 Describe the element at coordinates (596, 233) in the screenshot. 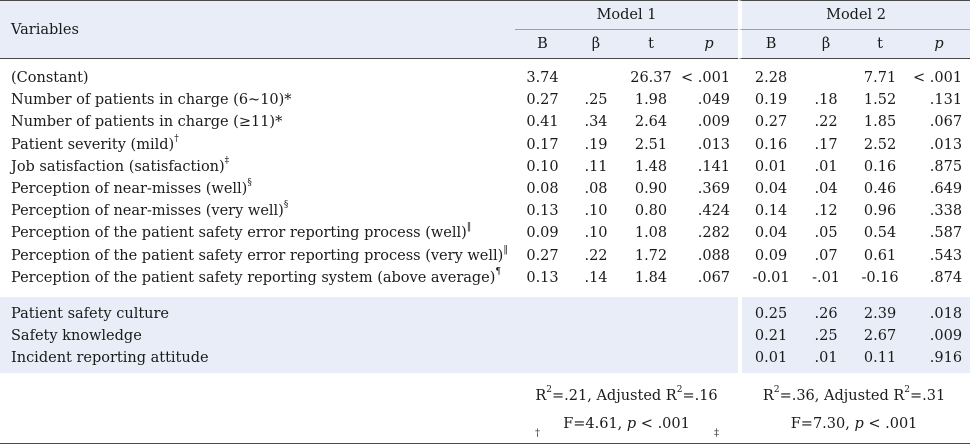

I see `m1-cell: .10` at that location.